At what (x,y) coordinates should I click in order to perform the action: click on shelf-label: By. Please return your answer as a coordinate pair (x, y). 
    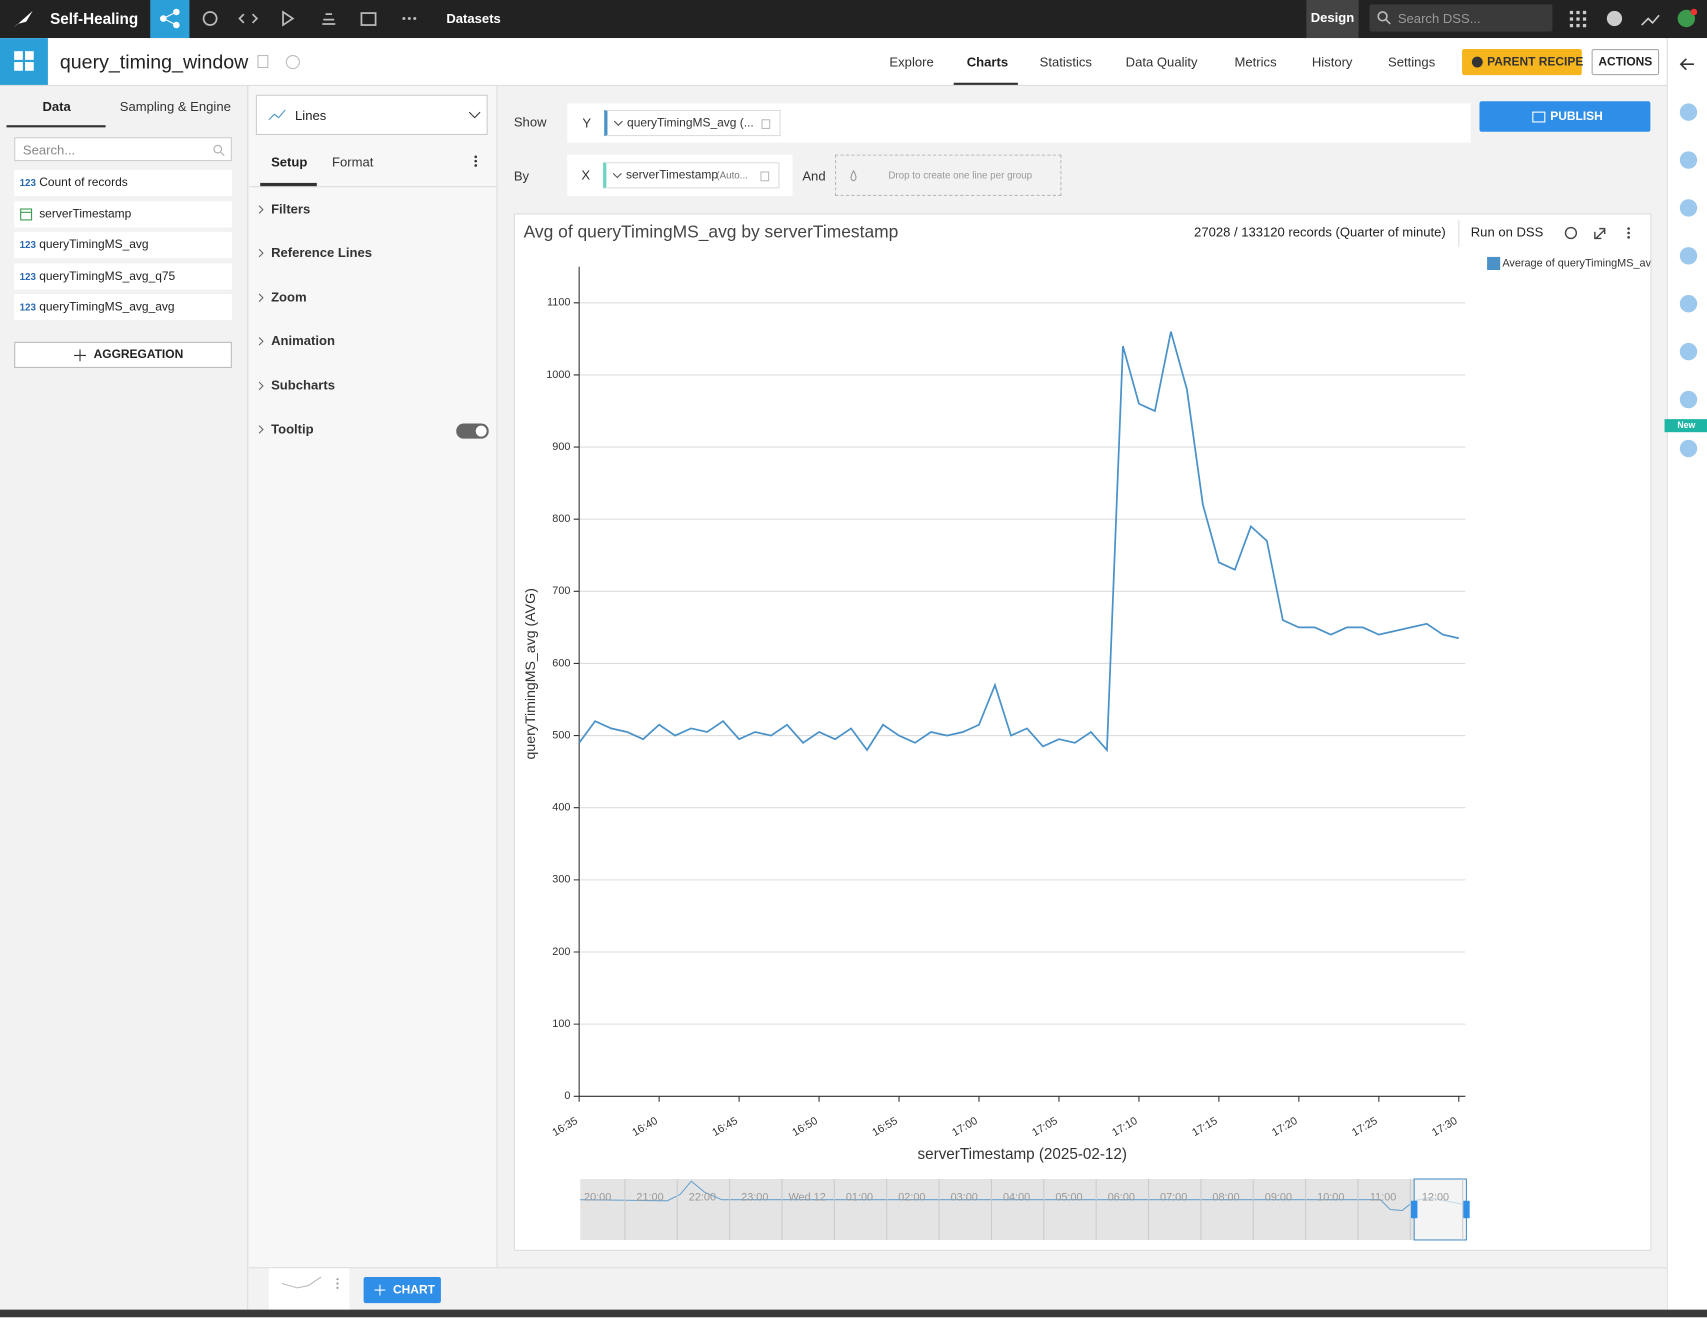
    Looking at the image, I should click on (521, 176).